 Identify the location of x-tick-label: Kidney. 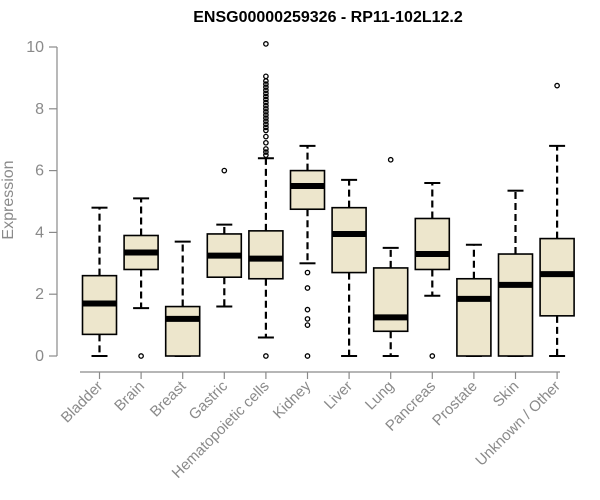
(292, 399).